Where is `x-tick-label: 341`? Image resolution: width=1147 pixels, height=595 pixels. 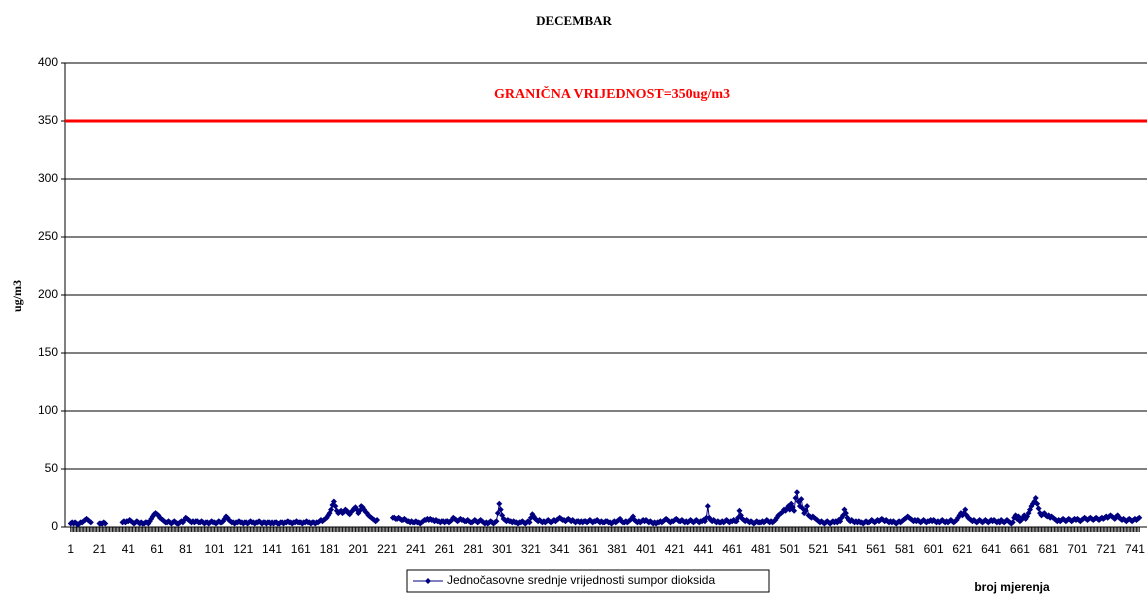
x-tick-label: 341 is located at coordinates (560, 549).